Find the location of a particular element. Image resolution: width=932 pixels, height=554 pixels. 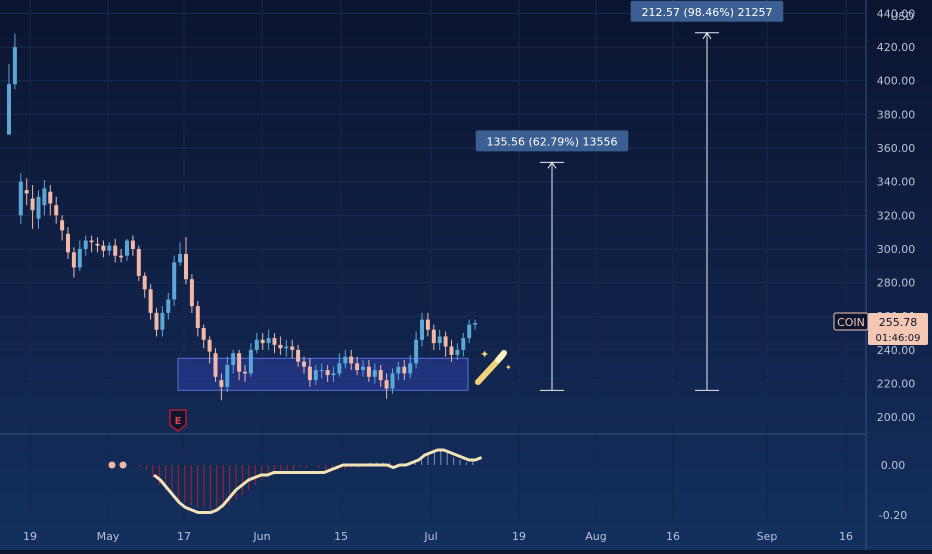

price-tick-label: 360.00 is located at coordinates (896, 148).